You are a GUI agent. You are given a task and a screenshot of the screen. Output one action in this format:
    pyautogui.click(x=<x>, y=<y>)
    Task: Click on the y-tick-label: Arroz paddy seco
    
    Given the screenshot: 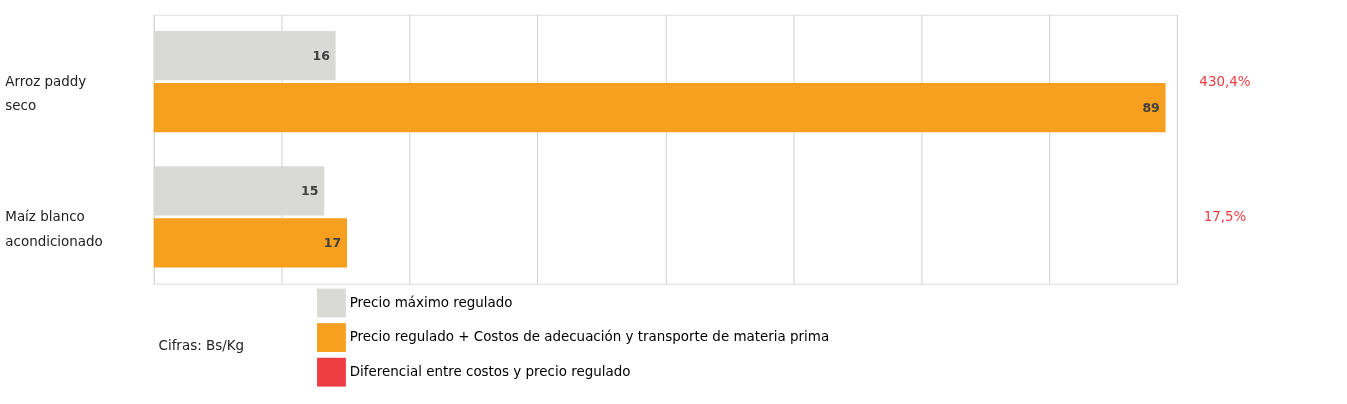 What is the action you would take?
    pyautogui.click(x=46, y=93)
    